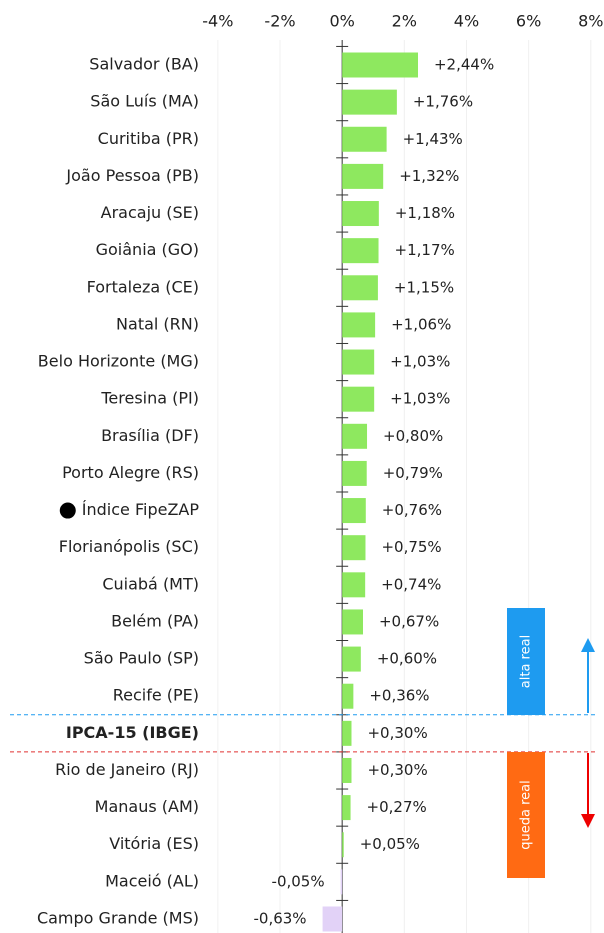 This screenshot has width=604, height=933. Describe the element at coordinates (280, 918) in the screenshot. I see `value-label: -0,63%` at that location.